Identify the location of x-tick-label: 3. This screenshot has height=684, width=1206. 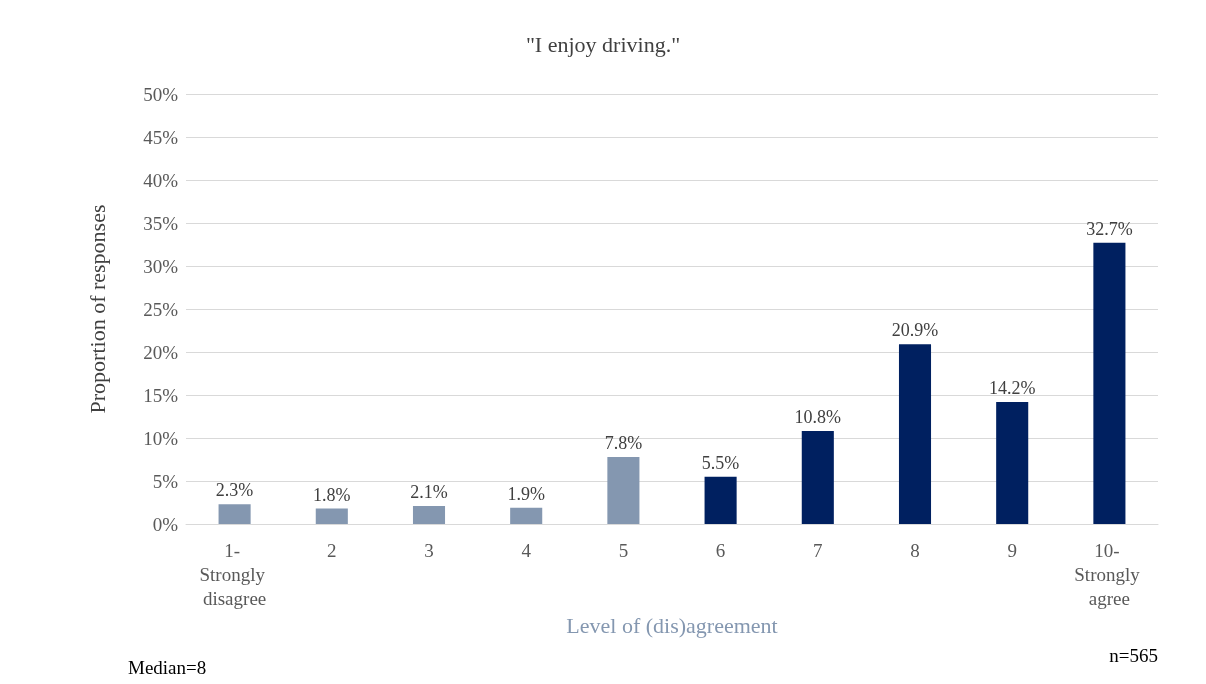
(429, 550).